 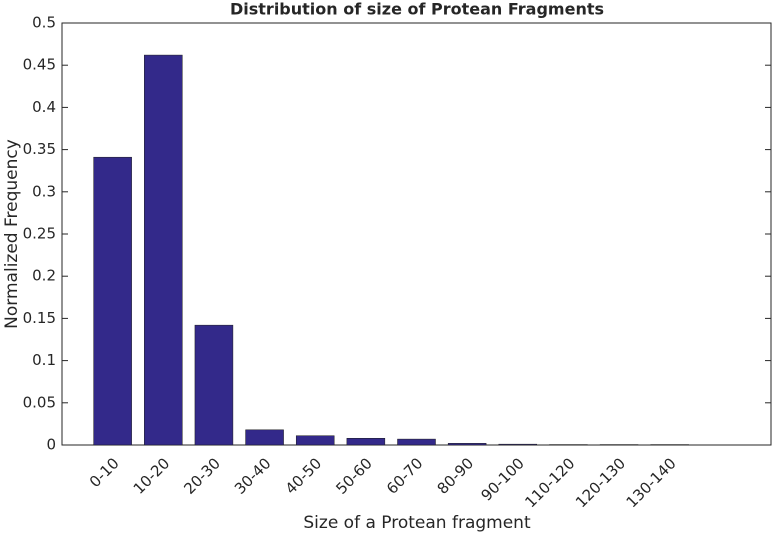 What do you see at coordinates (600, 482) in the screenshot?
I see `x-tick-label: 120-130` at bounding box center [600, 482].